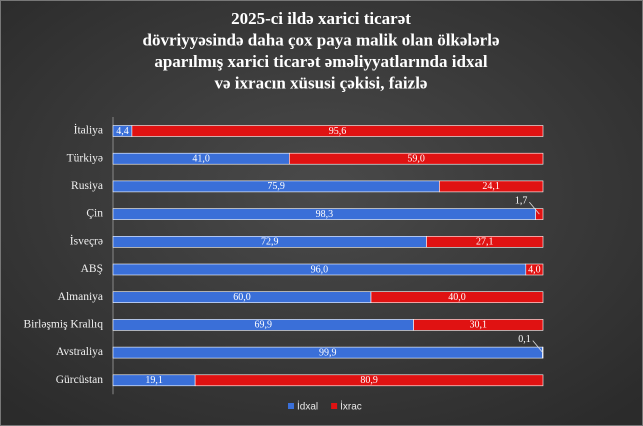  What do you see at coordinates (320, 269) in the screenshot?
I see `value-label: 96,0` at bounding box center [320, 269].